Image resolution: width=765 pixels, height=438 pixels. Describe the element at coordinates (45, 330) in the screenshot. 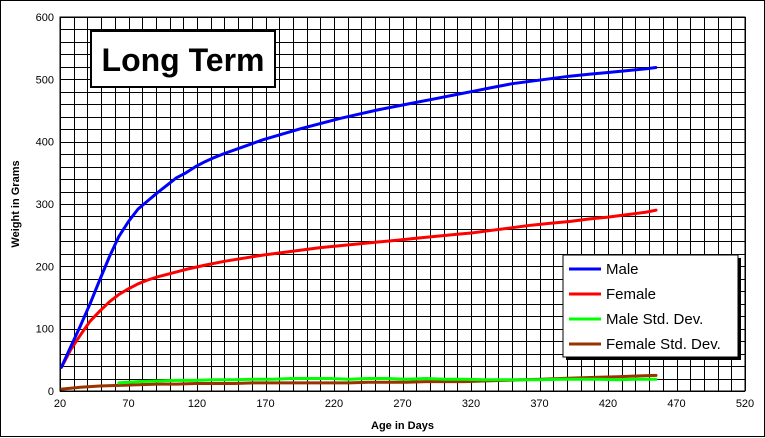

I see `y-tick-label: 100` at that location.